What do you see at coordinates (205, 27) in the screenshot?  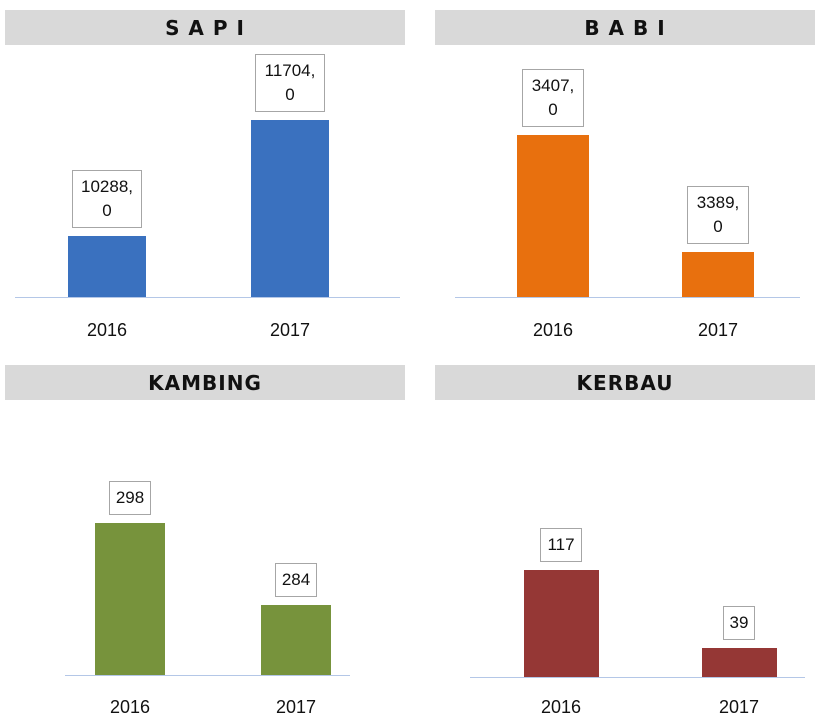 I see `panel-title: S A P I` at bounding box center [205, 27].